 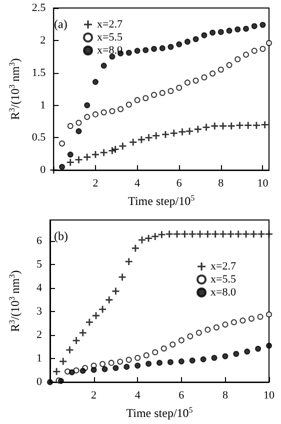 I want to click on y-tick-label: 4, so click(x=39, y=288).